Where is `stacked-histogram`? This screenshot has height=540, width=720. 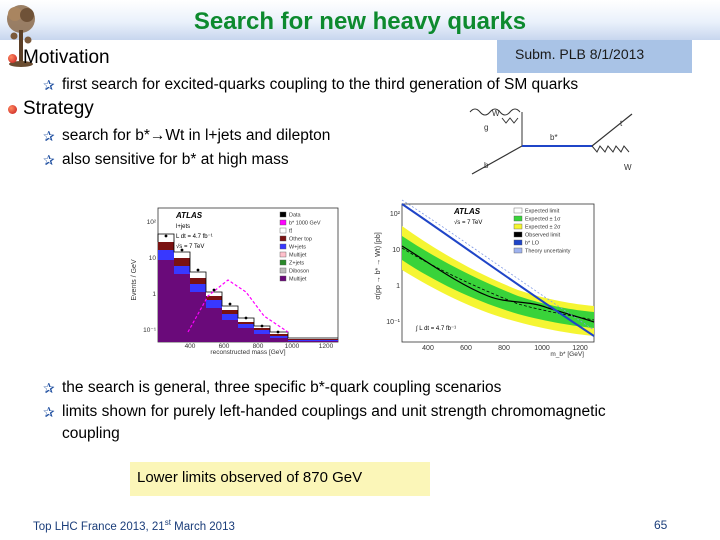
stacked-histogram is located at coordinates (247, 287).